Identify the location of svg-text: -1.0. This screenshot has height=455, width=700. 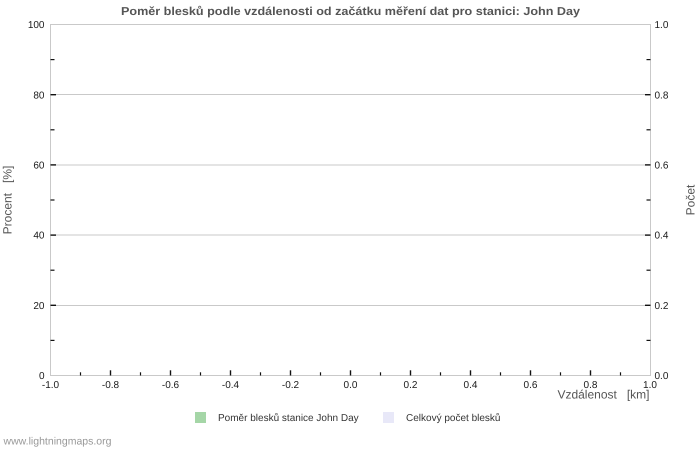
(51, 385).